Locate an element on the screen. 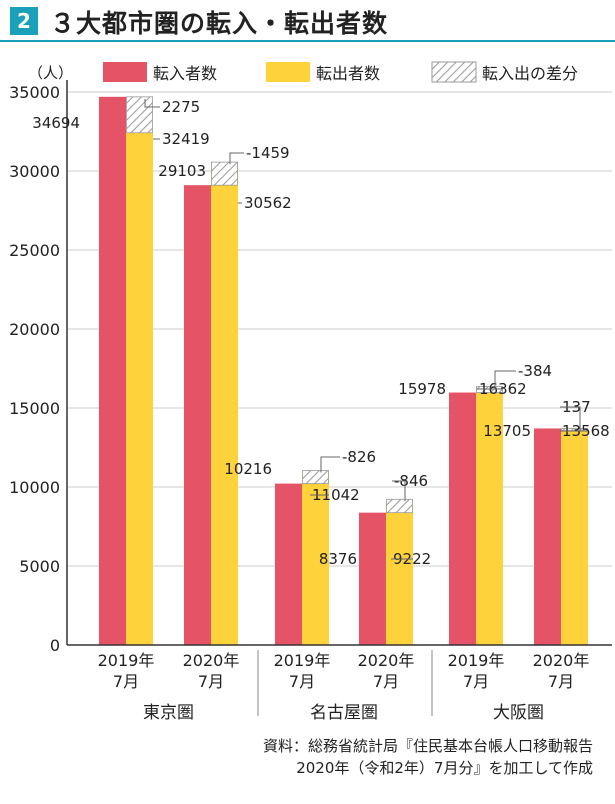 The height and width of the screenshot is (804, 615). difference-value-label: -846 is located at coordinates (411, 481).